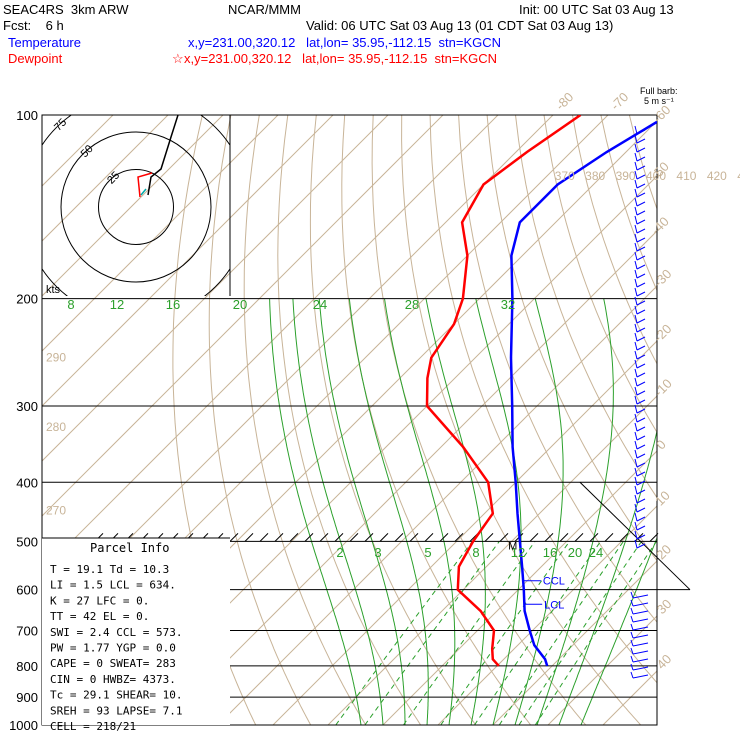 This screenshot has height=740, width=740. Describe the element at coordinates (565, 101) in the screenshot. I see `isotherm-label: -80` at that location.